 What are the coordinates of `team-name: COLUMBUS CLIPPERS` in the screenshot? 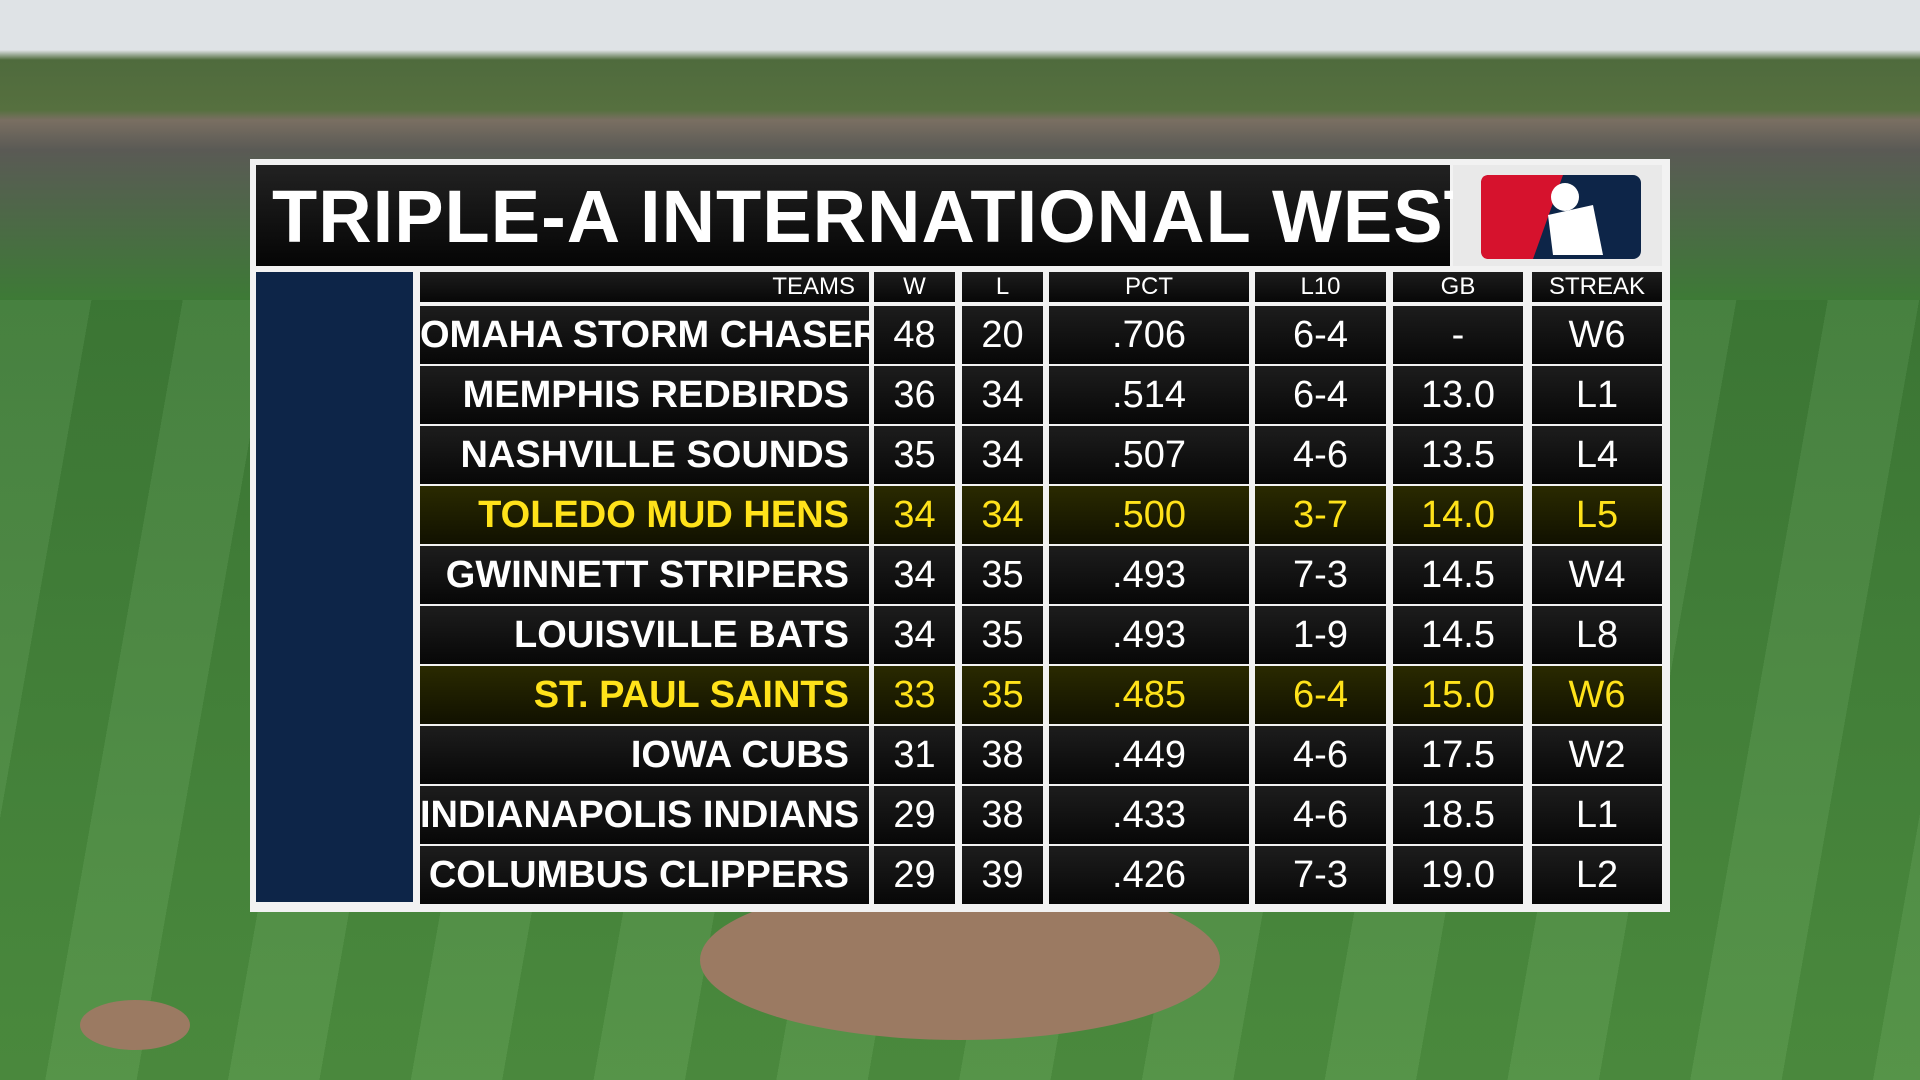 It's located at (644, 875).